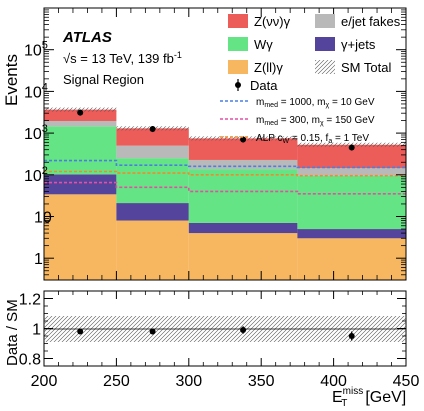  Describe the element at coordinates (385, 397) in the screenshot. I see `x-axis-label-unit: [GeV]` at that location.